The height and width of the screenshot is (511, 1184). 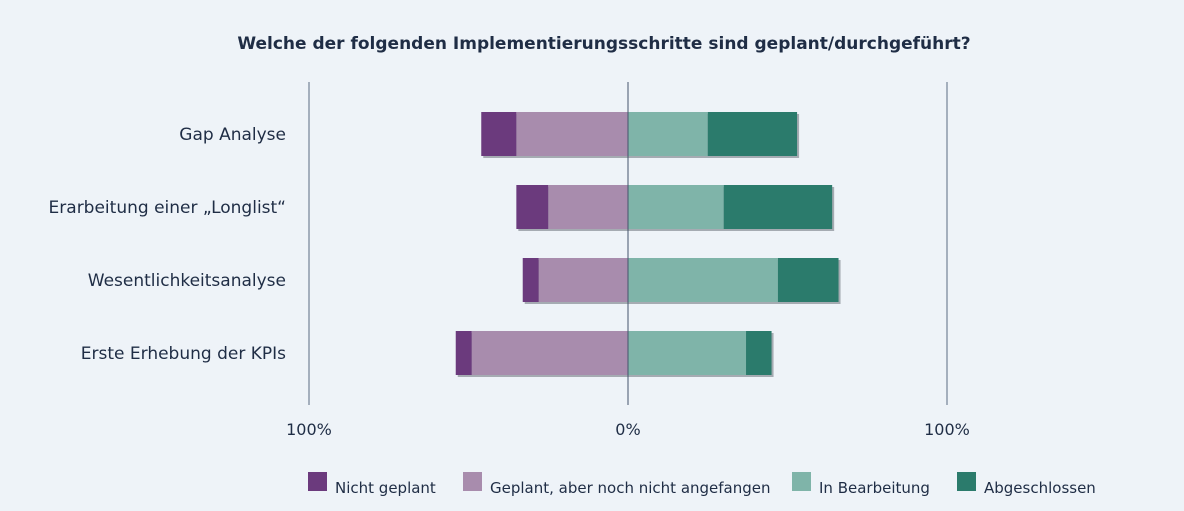 I want to click on tick-labels: 100% 0% 100%, so click(x=628, y=429).